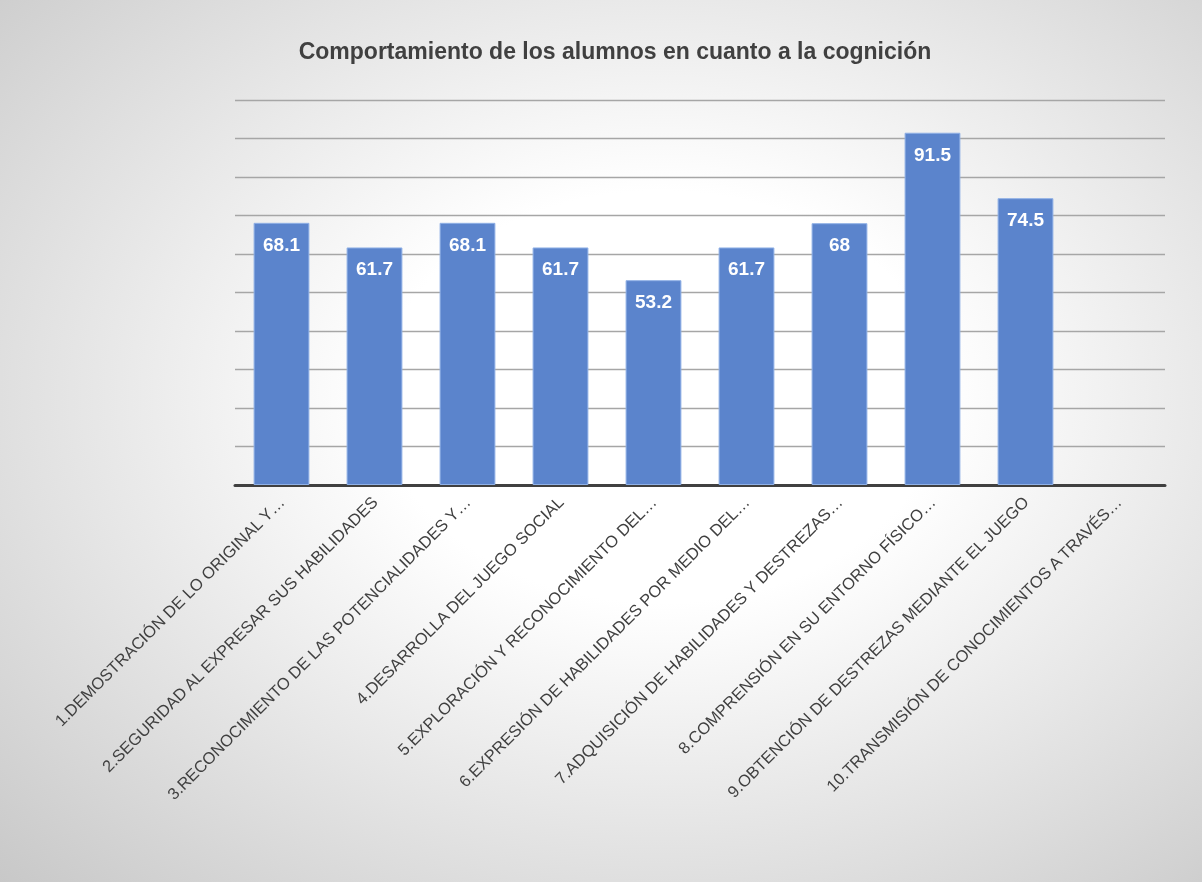 This screenshot has width=1202, height=882. I want to click on data-label: 91.5, so click(933, 154).